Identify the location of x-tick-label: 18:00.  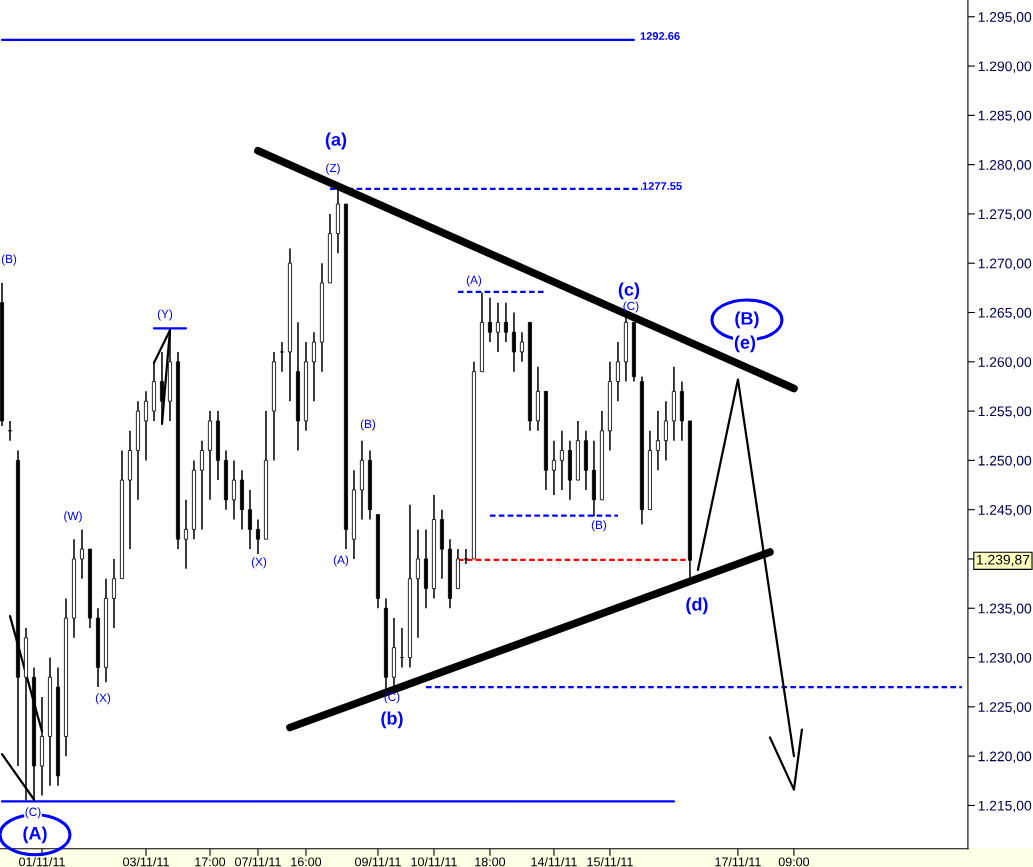
(490, 862).